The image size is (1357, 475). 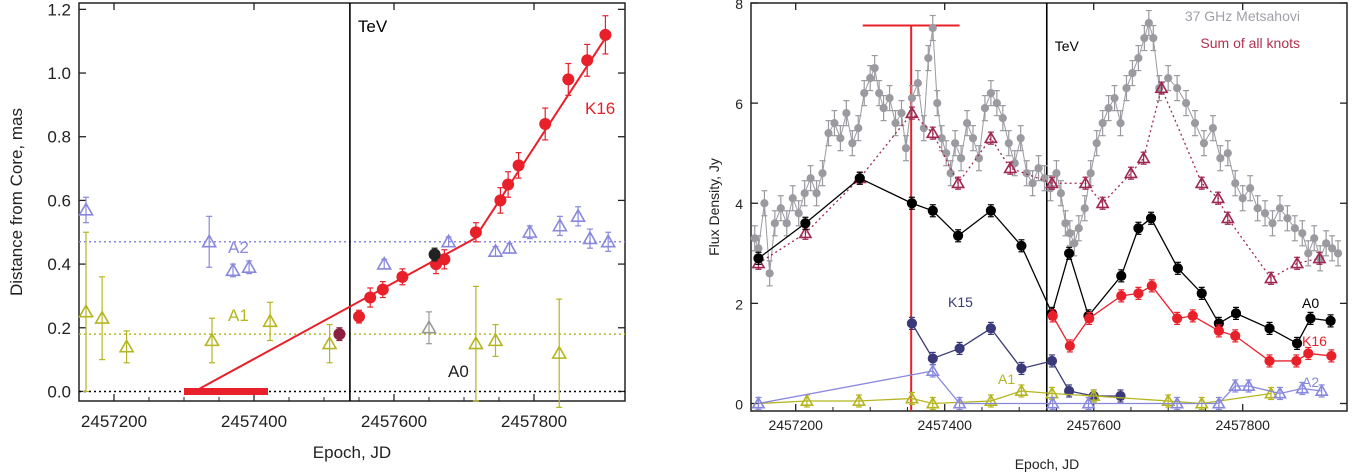 What do you see at coordinates (458, 371) in the screenshot?
I see `left-a0-label: A0` at bounding box center [458, 371].